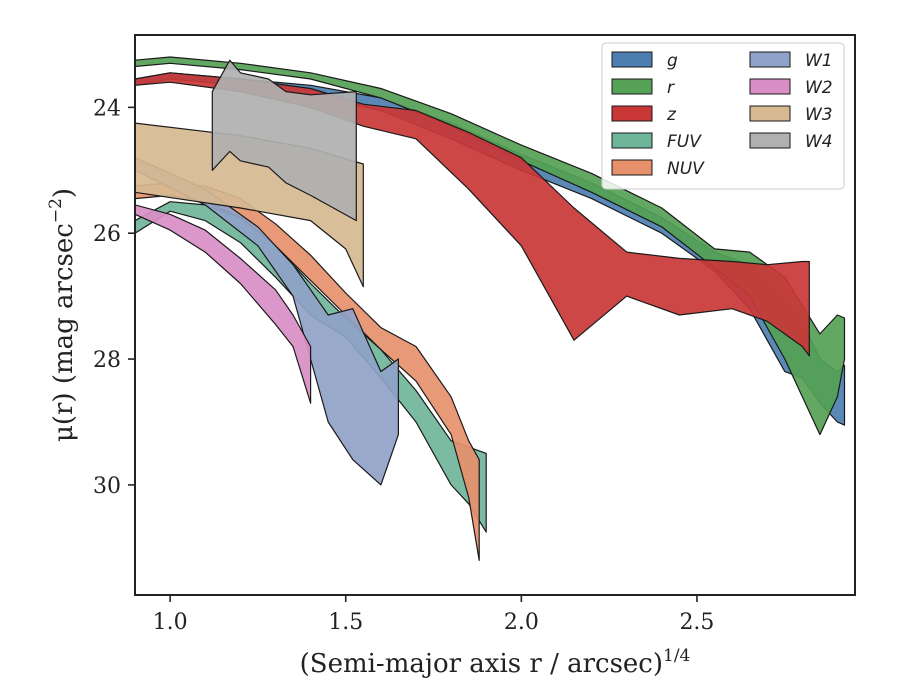 The image size is (900, 700). Describe the element at coordinates (495, 662) in the screenshot. I see `x-axis-label: (Semi-major axis r / arcsec)1/4` at that location.